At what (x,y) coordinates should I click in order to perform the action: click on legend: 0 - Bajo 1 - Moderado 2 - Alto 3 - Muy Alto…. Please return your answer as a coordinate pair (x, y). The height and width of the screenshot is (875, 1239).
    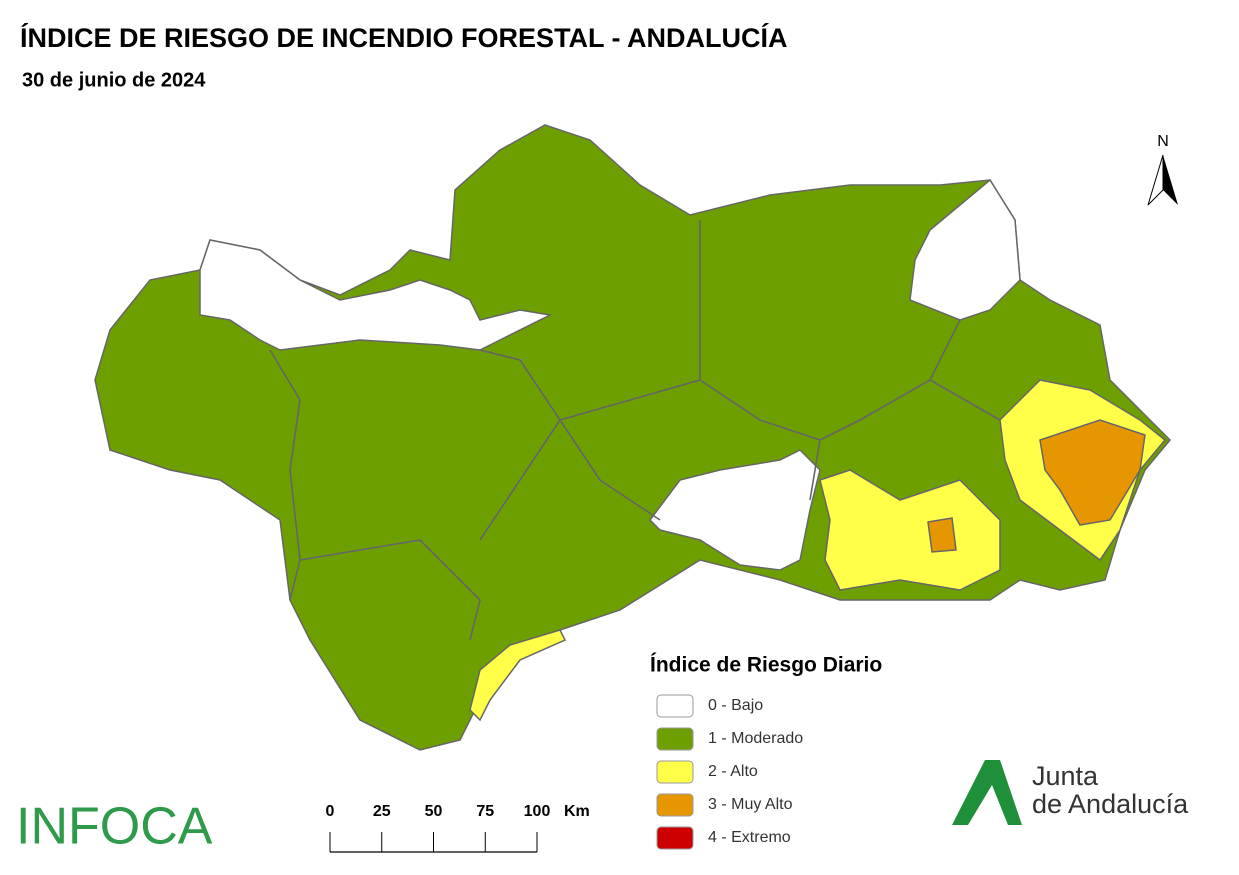
    Looking at the image, I should click on (729, 772).